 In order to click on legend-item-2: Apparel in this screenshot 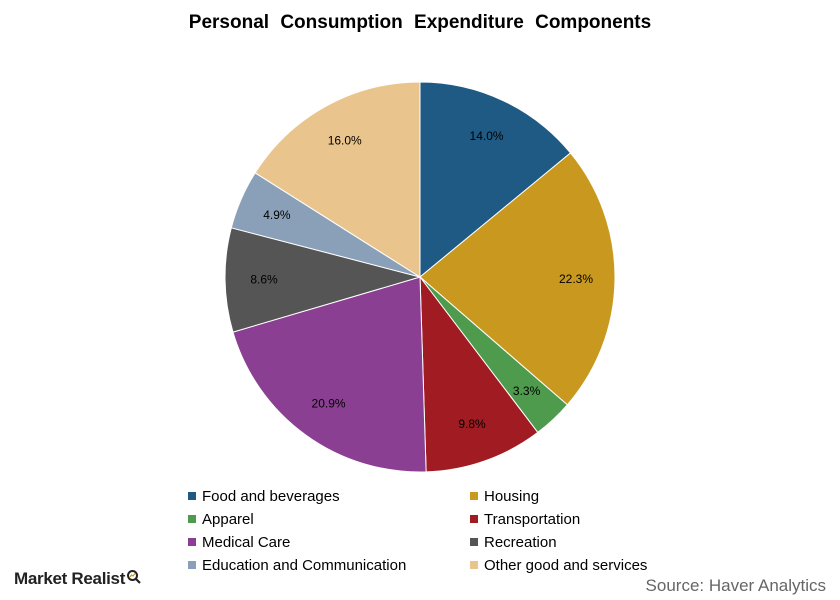, I will do `click(329, 519)`.